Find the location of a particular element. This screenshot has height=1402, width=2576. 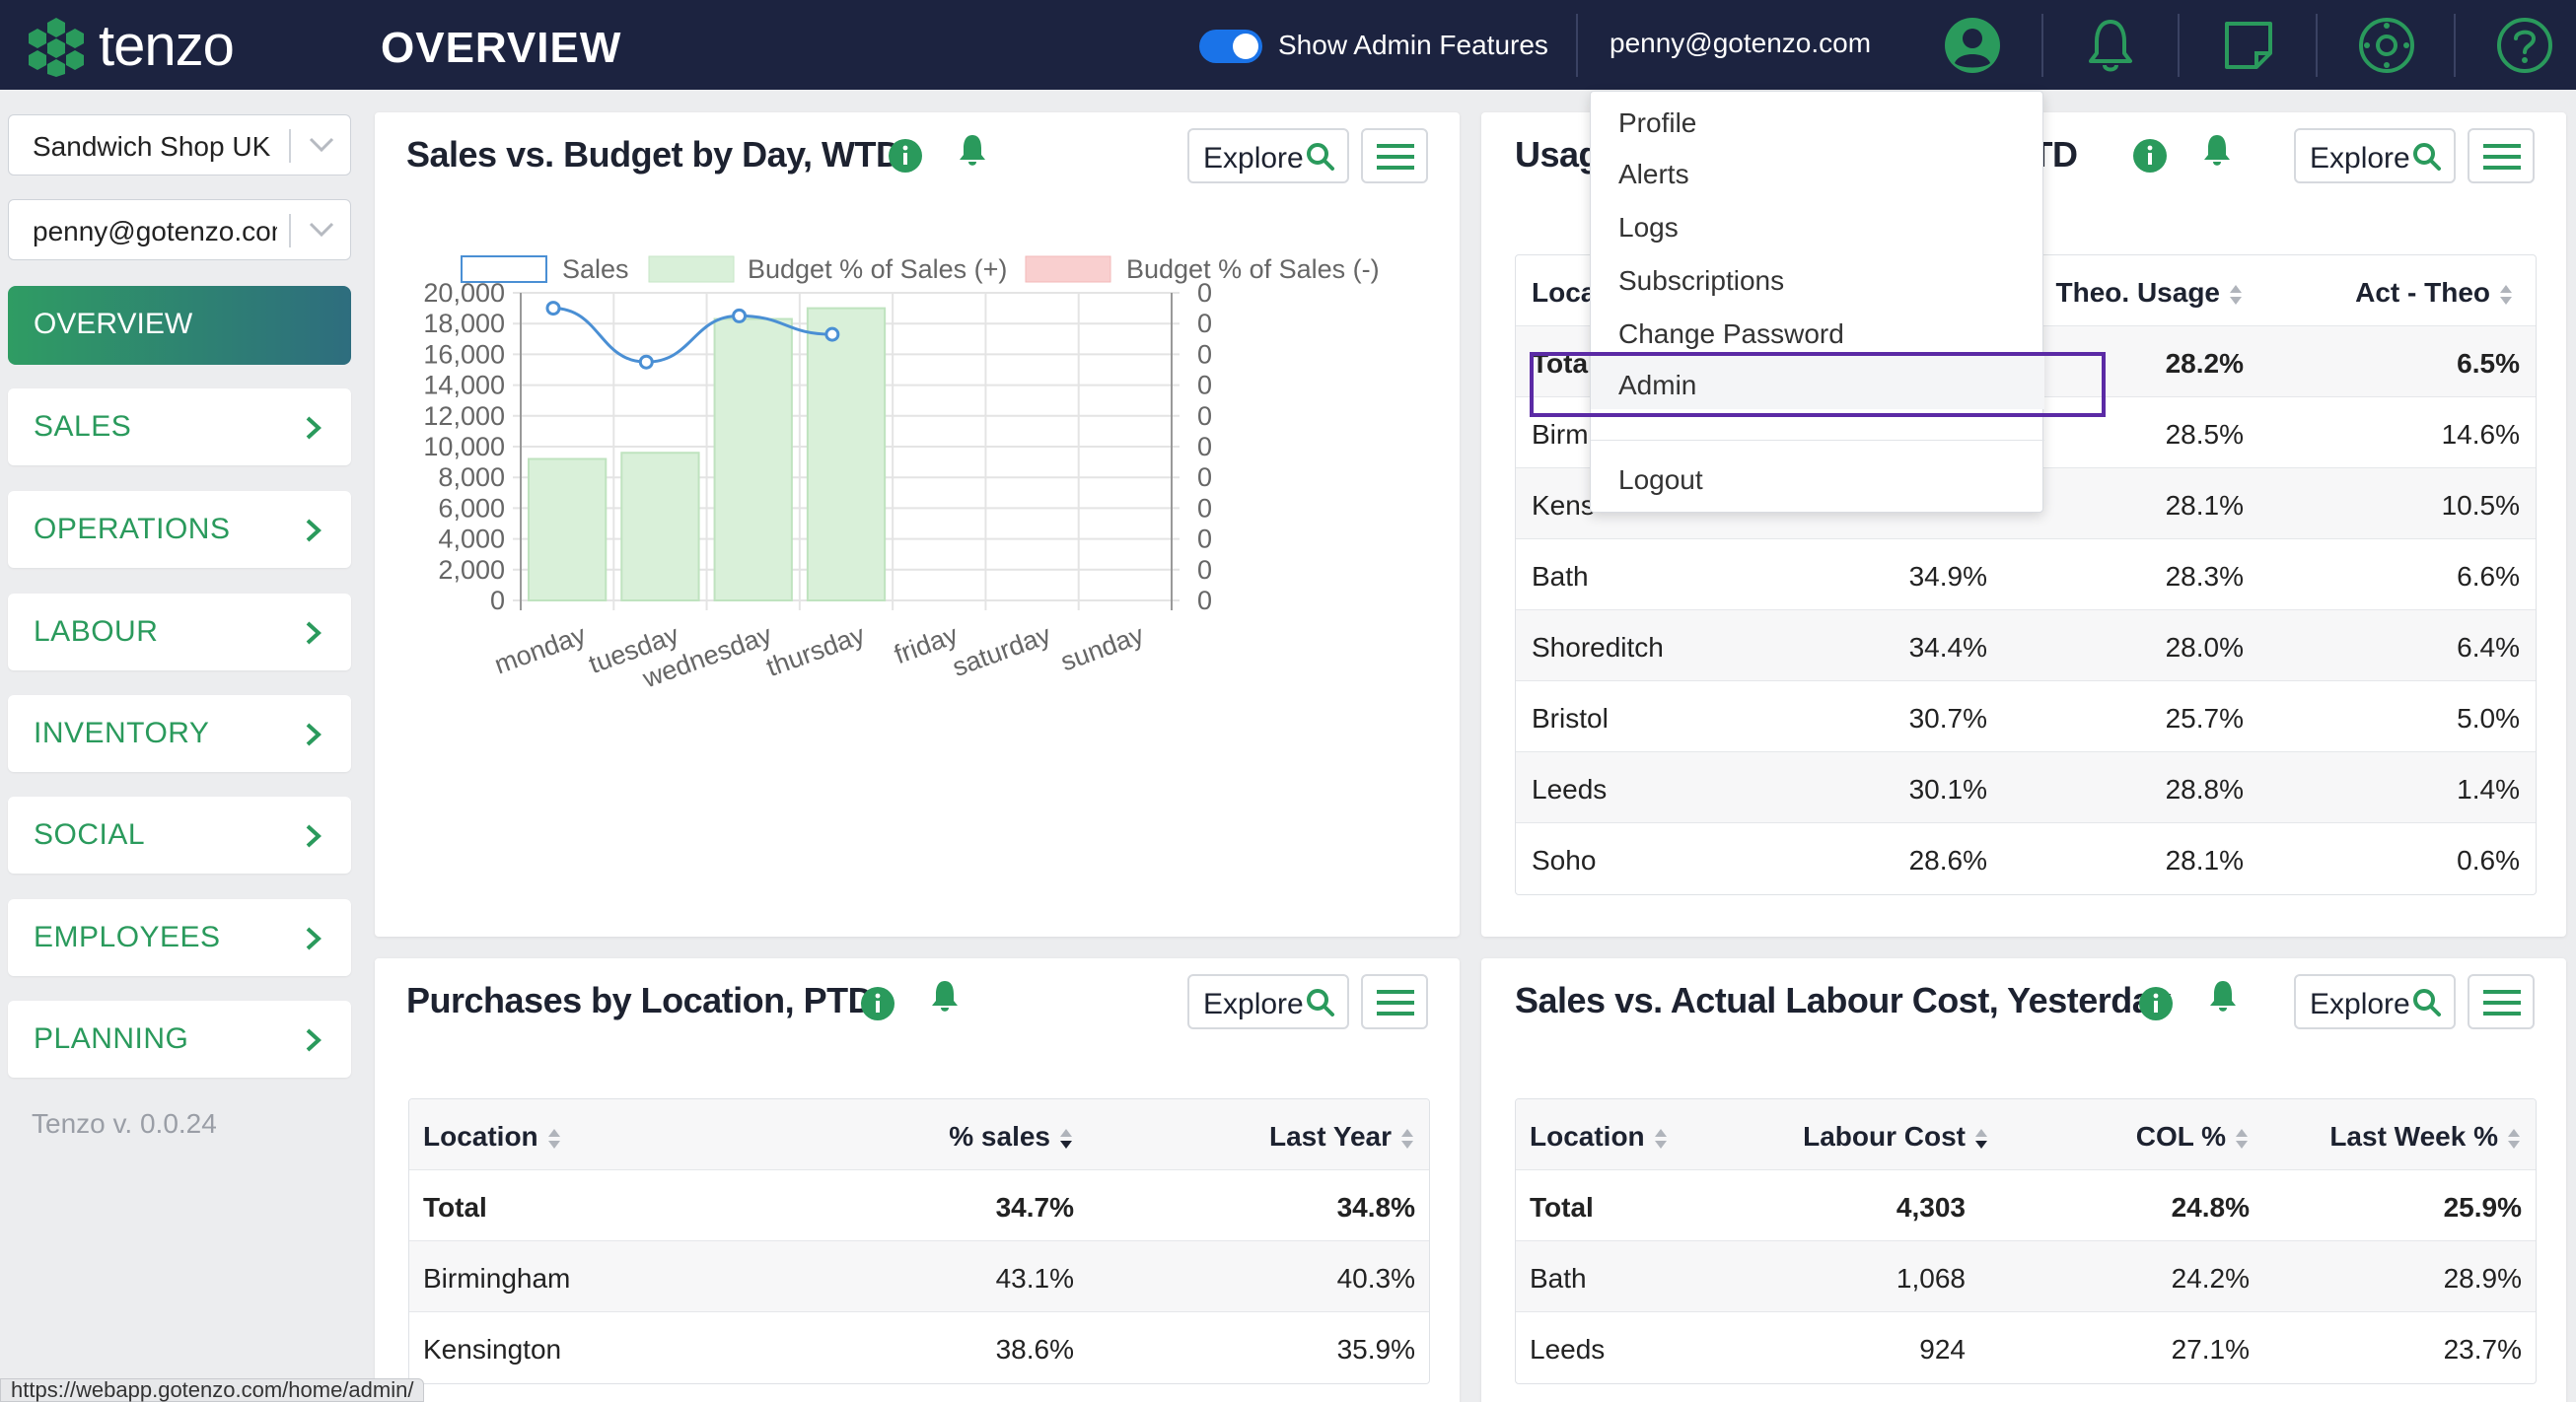

cell-location: Leeds is located at coordinates (1568, 1349).